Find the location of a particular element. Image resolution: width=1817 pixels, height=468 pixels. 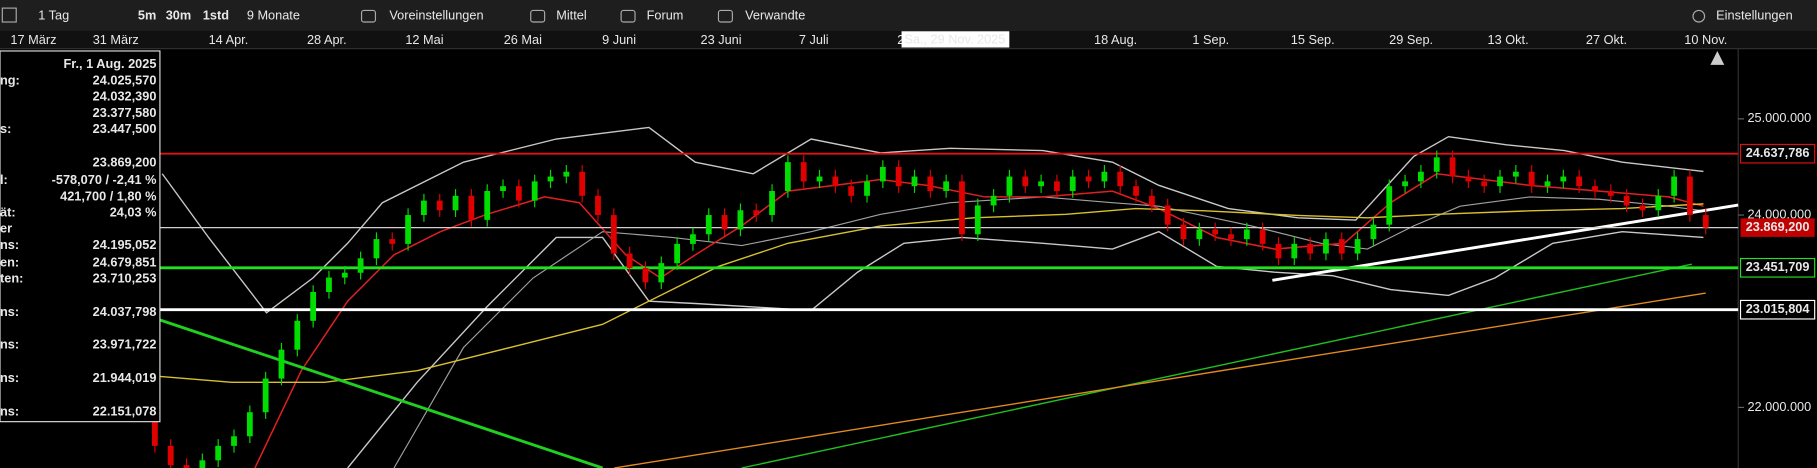

panel-value: 24.195,052 is located at coordinates (125, 244).